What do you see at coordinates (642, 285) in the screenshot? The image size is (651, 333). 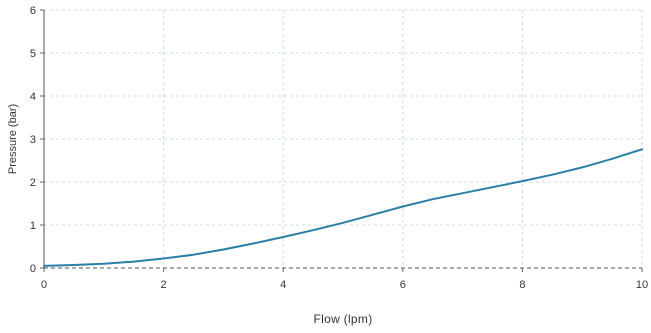 I see `x-tick-label: 10` at bounding box center [642, 285].